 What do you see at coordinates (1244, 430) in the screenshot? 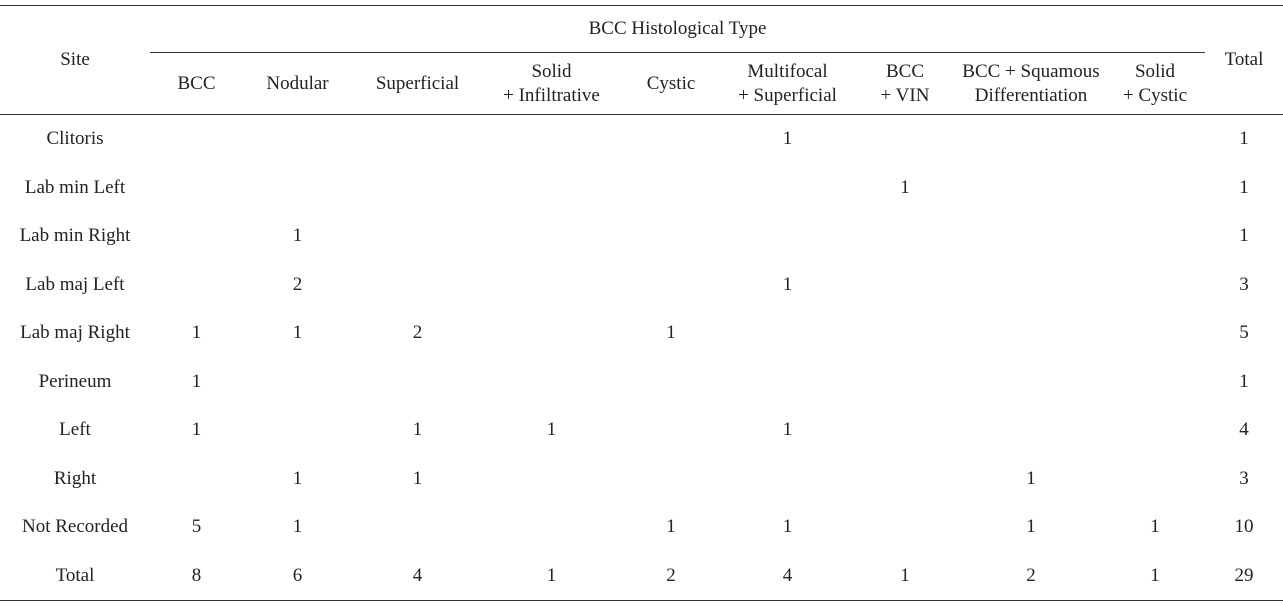
I see `total-cell: 4` at bounding box center [1244, 430].